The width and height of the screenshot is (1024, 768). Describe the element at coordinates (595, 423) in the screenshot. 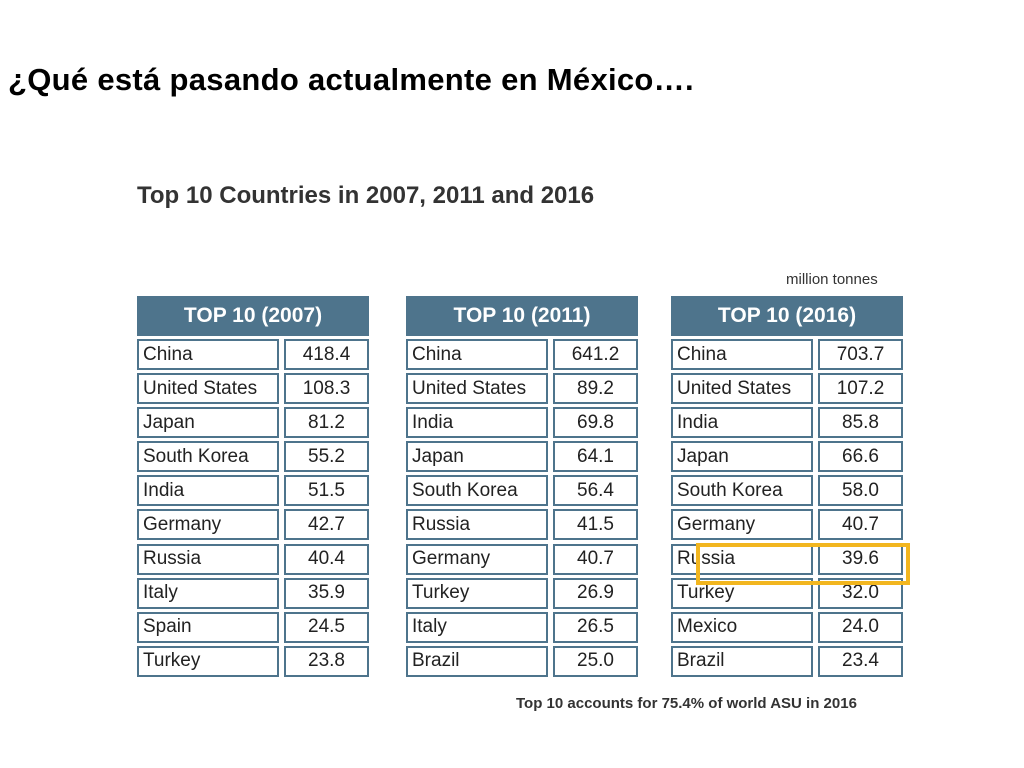

I see `value-cell: 69.8` at that location.